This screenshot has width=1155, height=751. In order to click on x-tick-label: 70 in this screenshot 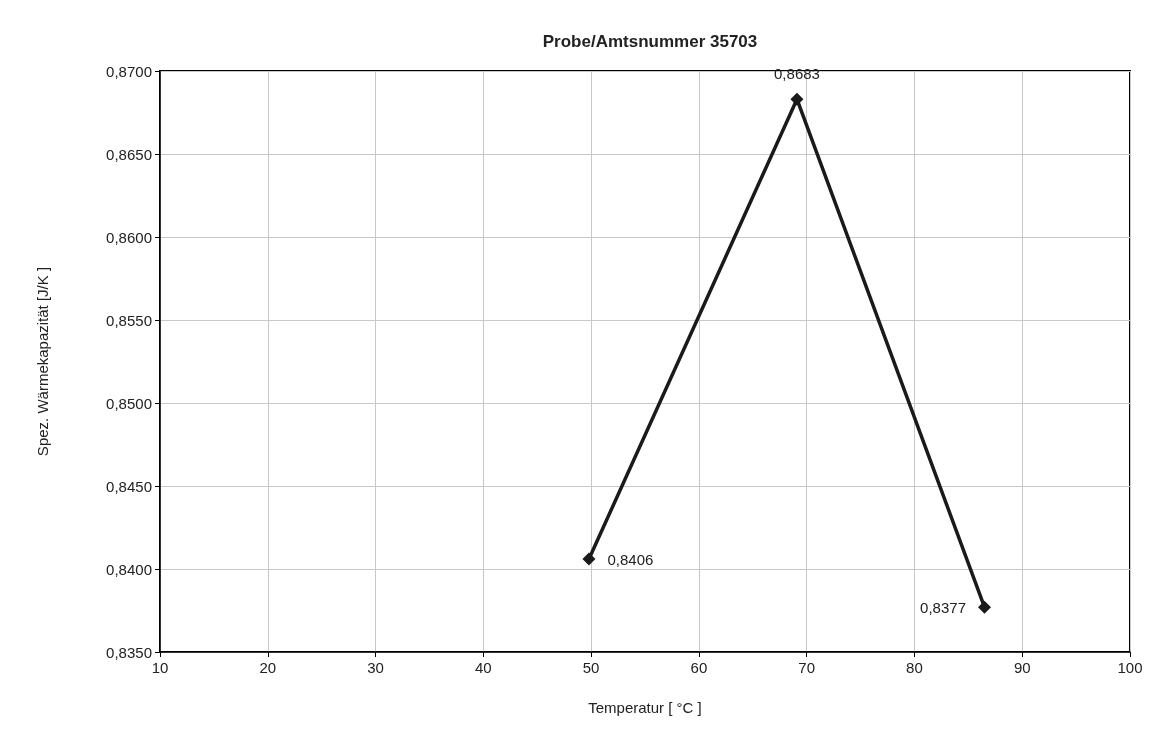, I will do `click(807, 667)`.